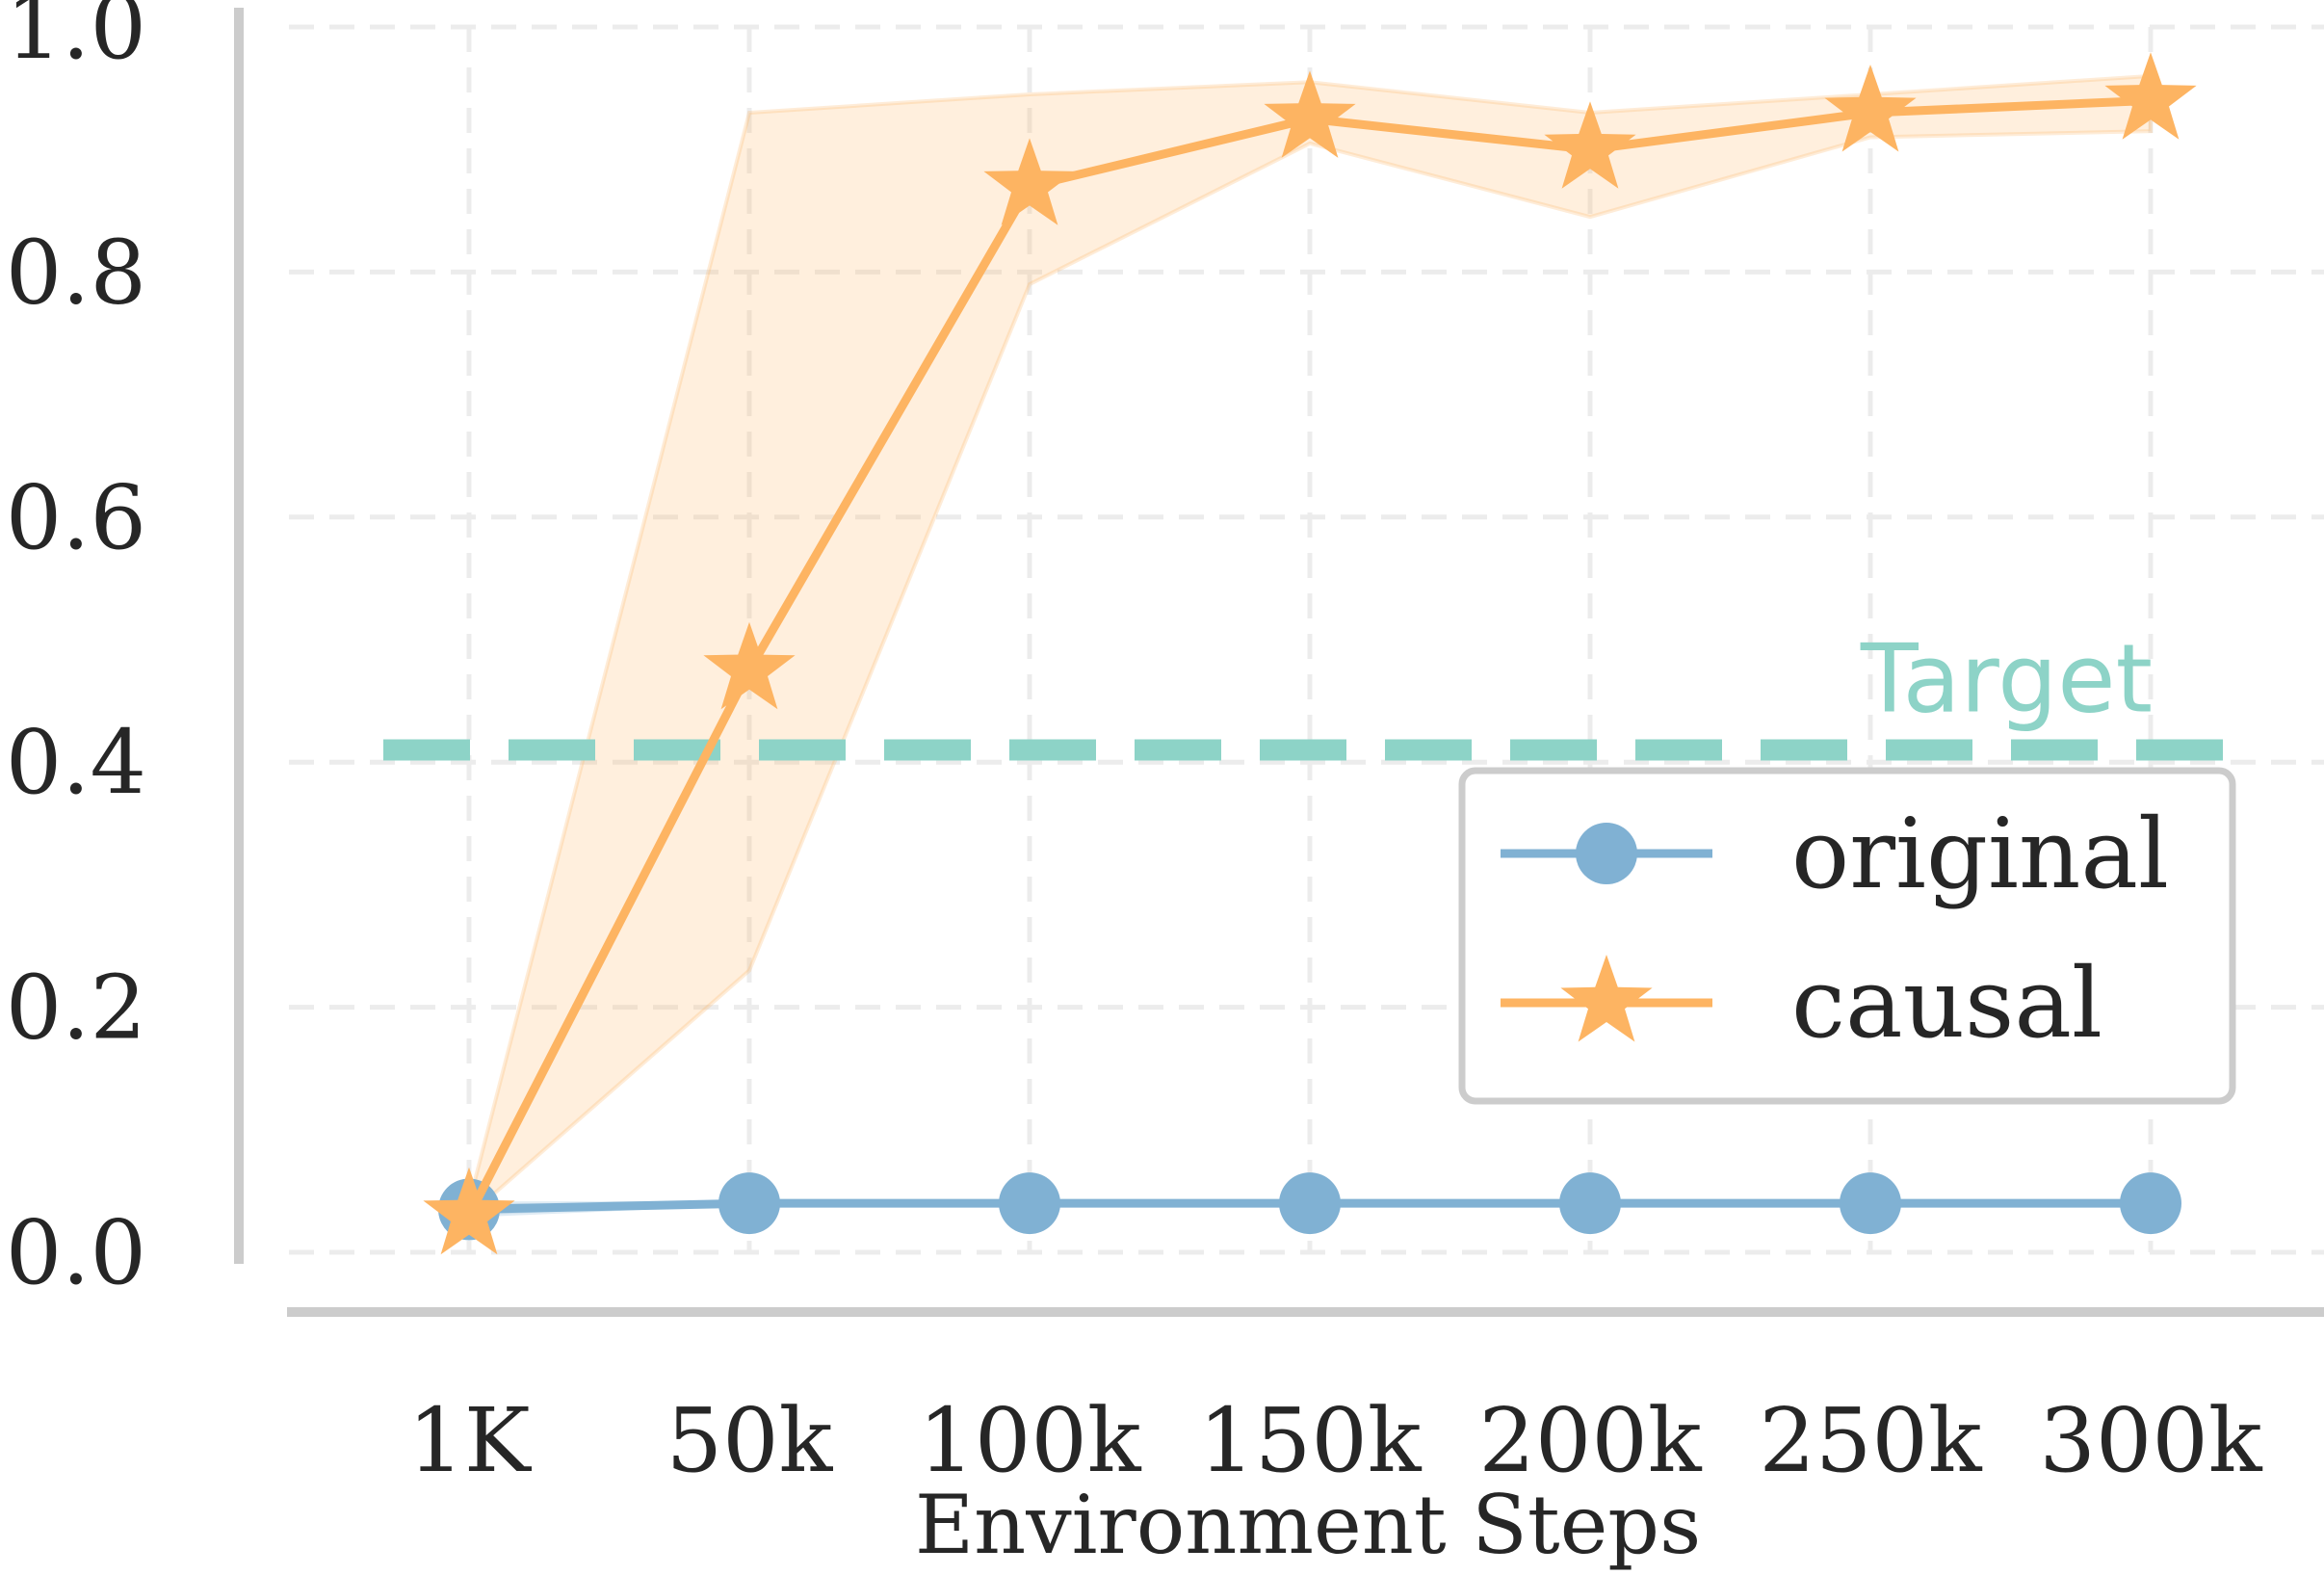 This screenshot has width=2324, height=1575. What do you see at coordinates (1308, 1525) in the screenshot?
I see `x-axis-title: Environment Steps` at bounding box center [1308, 1525].